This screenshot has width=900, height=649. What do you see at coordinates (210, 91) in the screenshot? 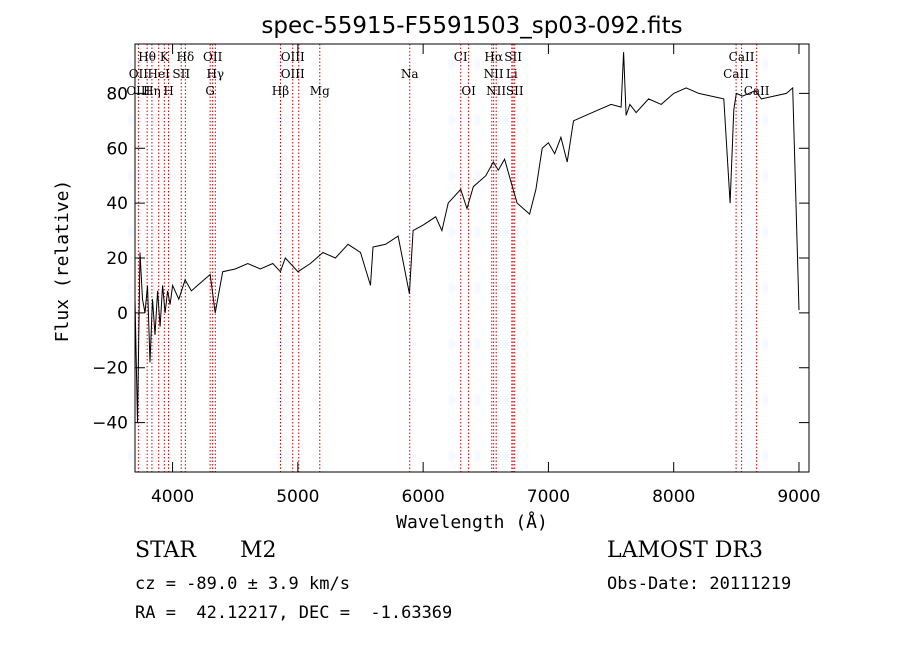
I see `spectral-line-label: G` at bounding box center [210, 91].